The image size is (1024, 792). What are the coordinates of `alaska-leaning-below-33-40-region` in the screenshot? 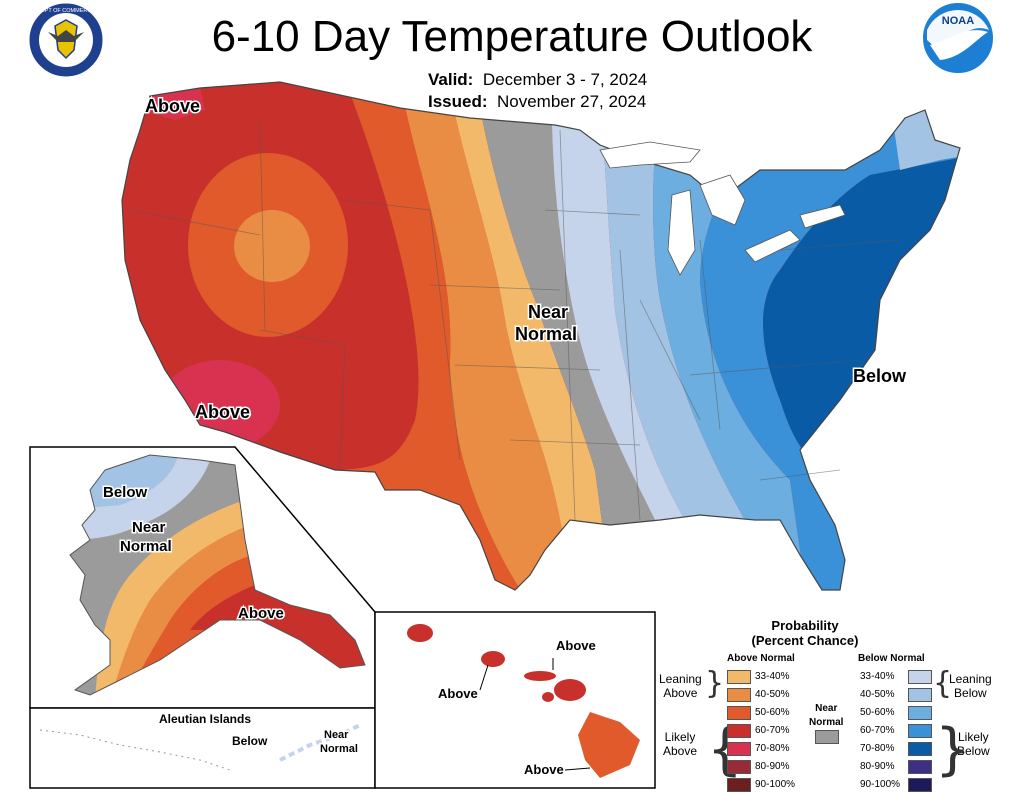 It's located at (142, 497).